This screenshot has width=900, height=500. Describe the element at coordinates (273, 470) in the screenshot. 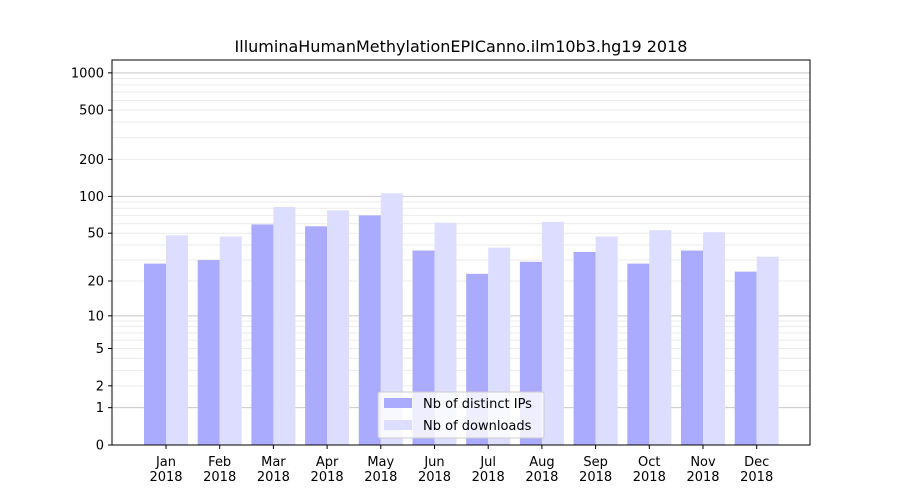

I see `x-tick-label: Mar 2018` at that location.